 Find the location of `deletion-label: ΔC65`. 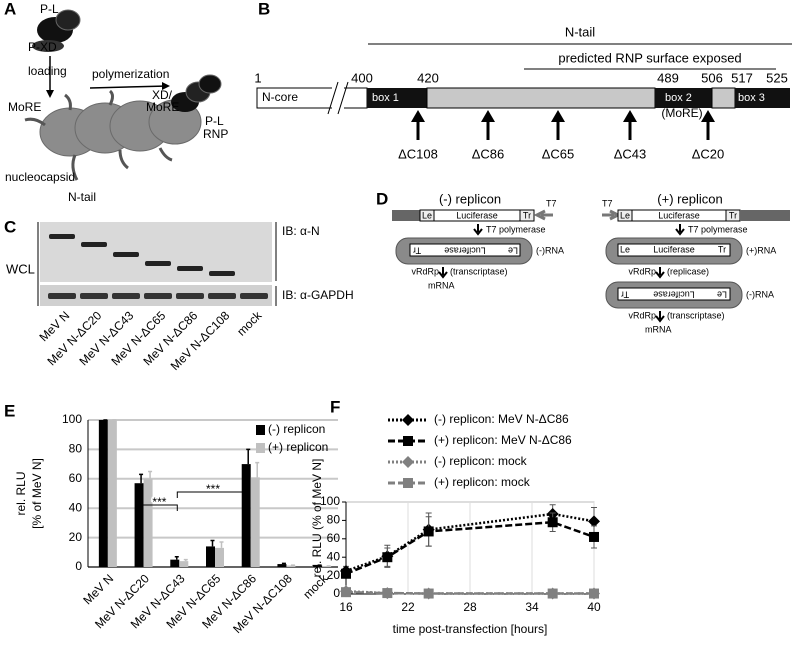

deletion-label: ΔC65 is located at coordinates (558, 153).